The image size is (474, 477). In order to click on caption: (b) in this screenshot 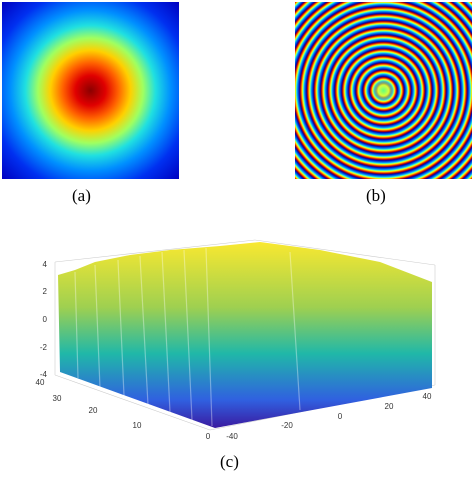, I will do `click(376, 195)`.